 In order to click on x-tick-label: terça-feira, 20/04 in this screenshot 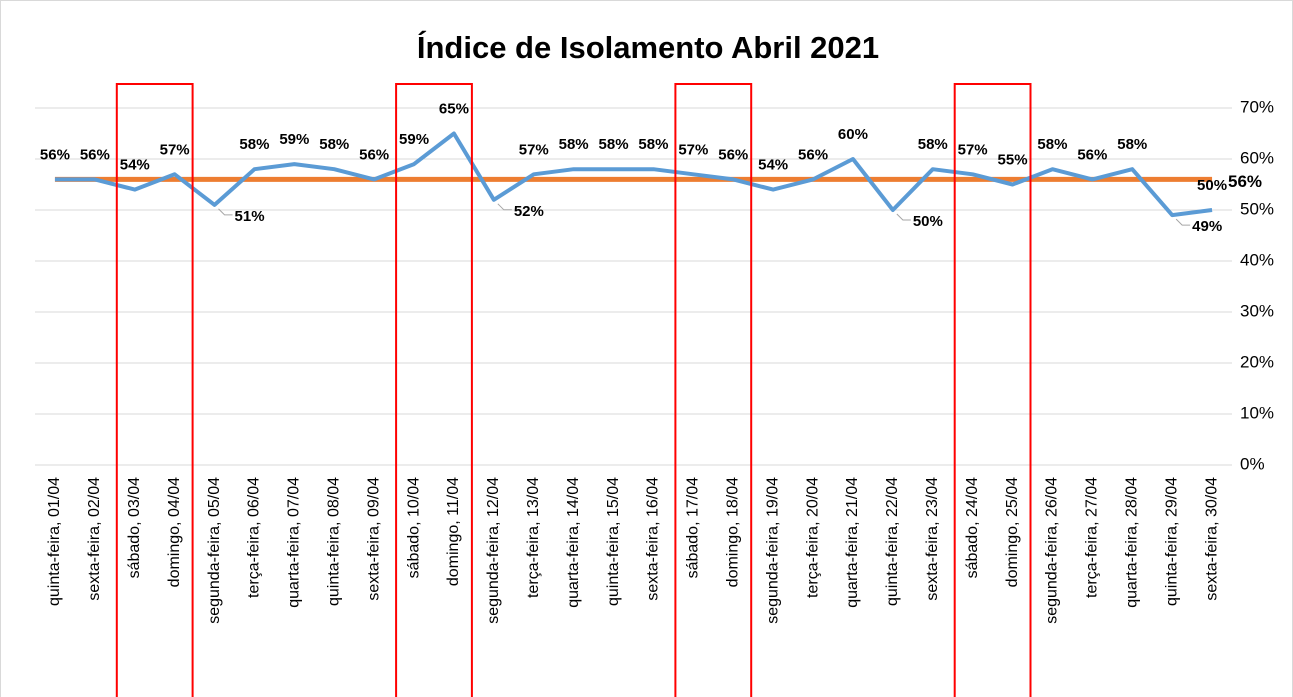, I will do `click(812, 537)`.